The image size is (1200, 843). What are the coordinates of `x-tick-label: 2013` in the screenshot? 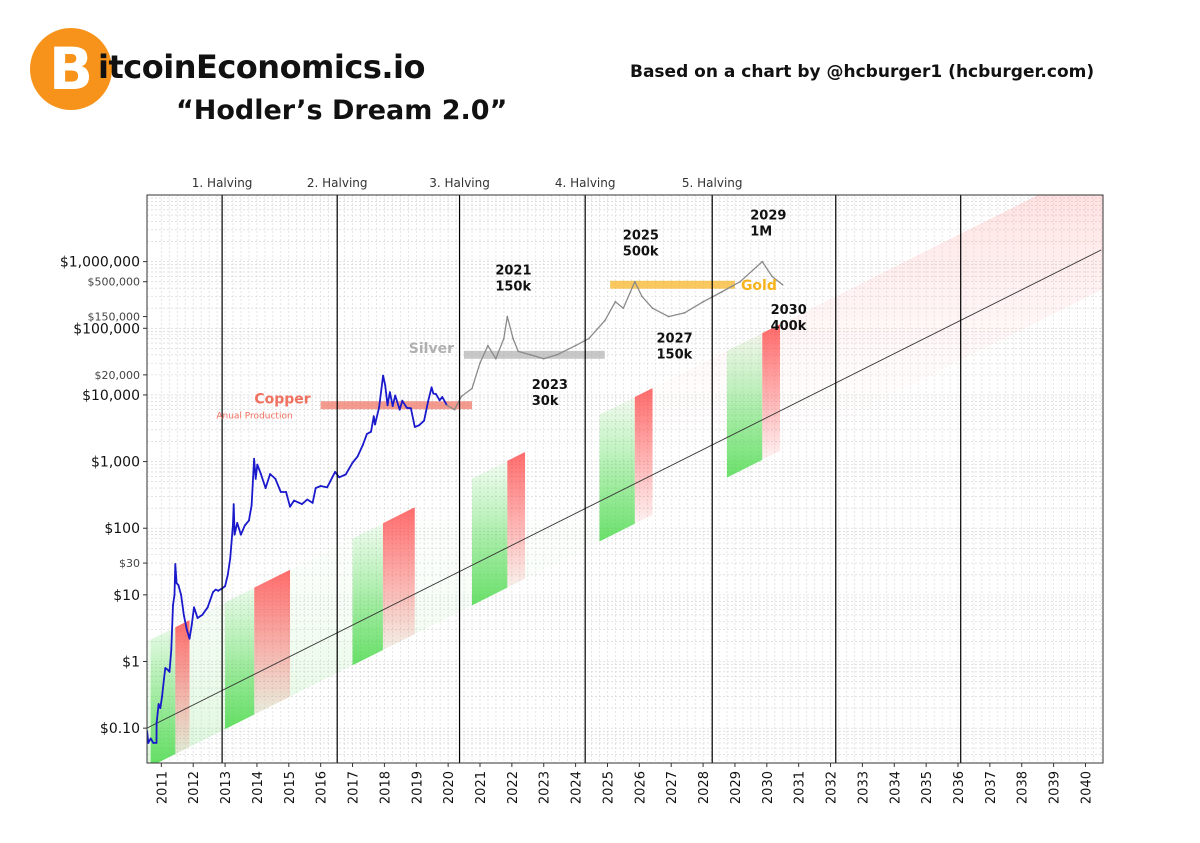 It's located at (226, 787).